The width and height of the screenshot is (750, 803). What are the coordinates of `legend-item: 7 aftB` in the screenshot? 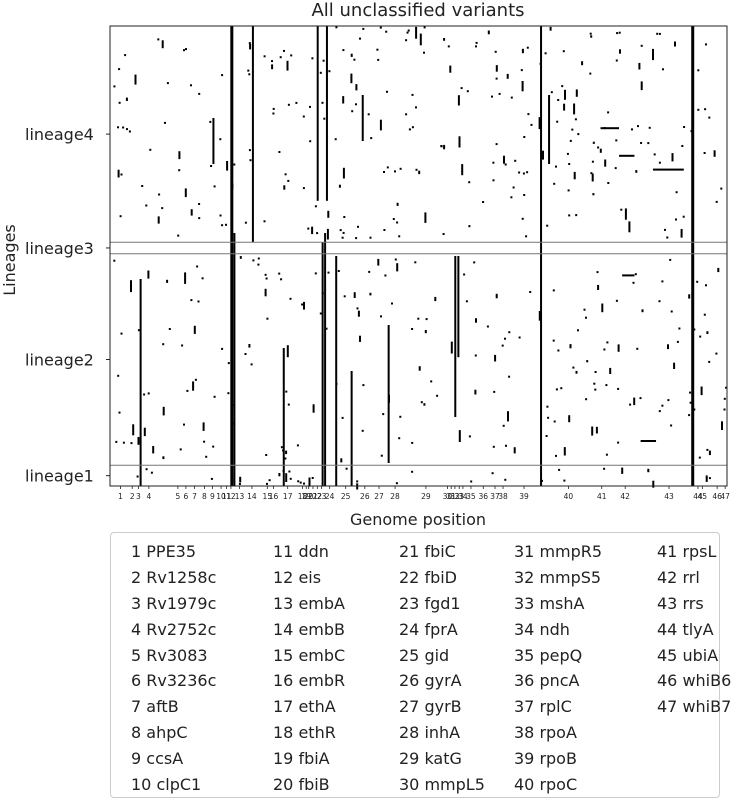 It's located at (155, 707).